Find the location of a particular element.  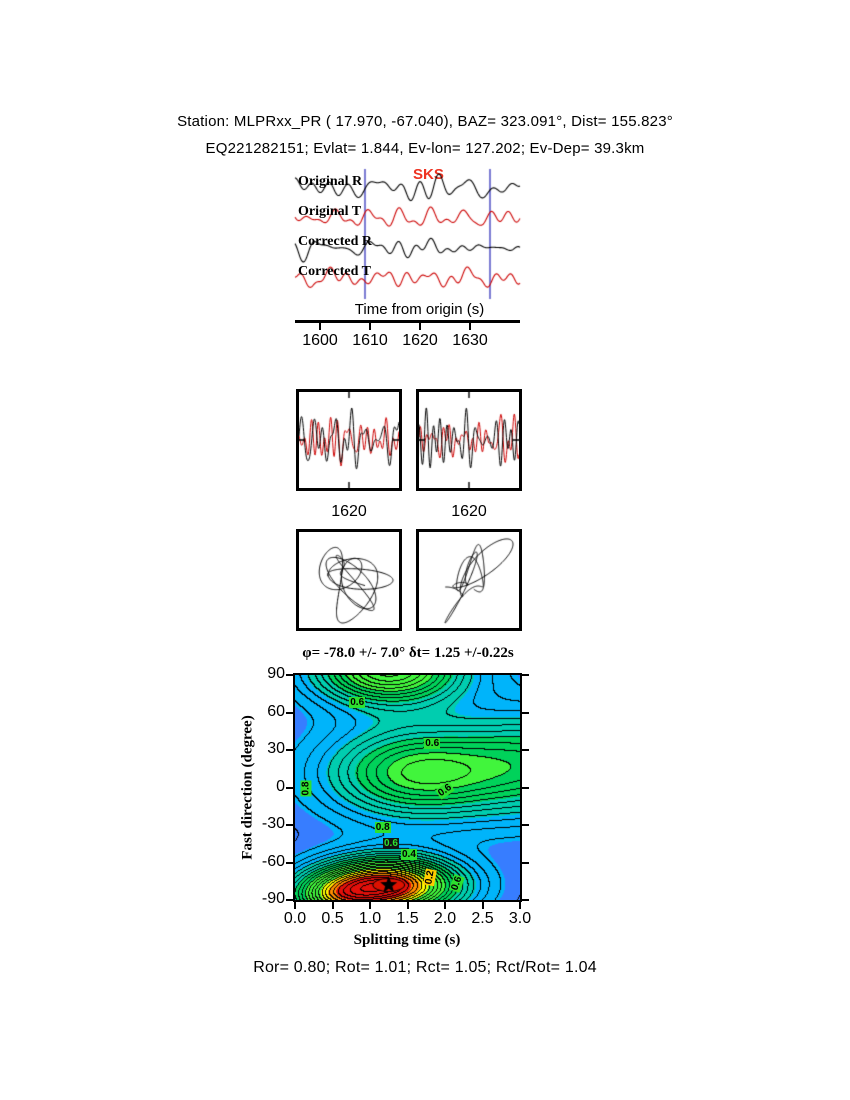

contour-heatmap-canvas is located at coordinates (407, 787).